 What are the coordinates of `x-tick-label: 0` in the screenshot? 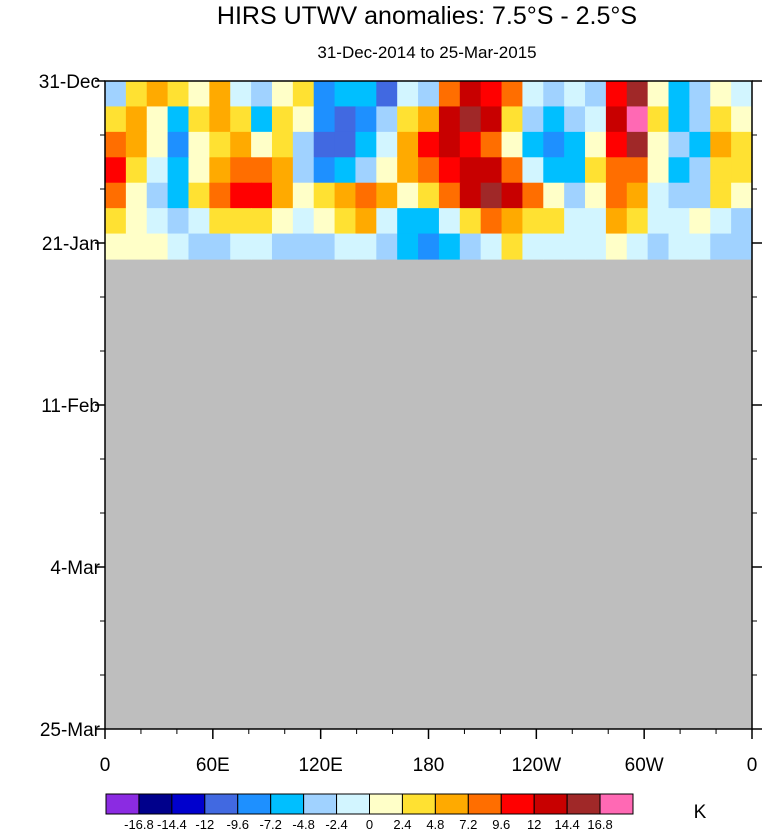 It's located at (752, 765).